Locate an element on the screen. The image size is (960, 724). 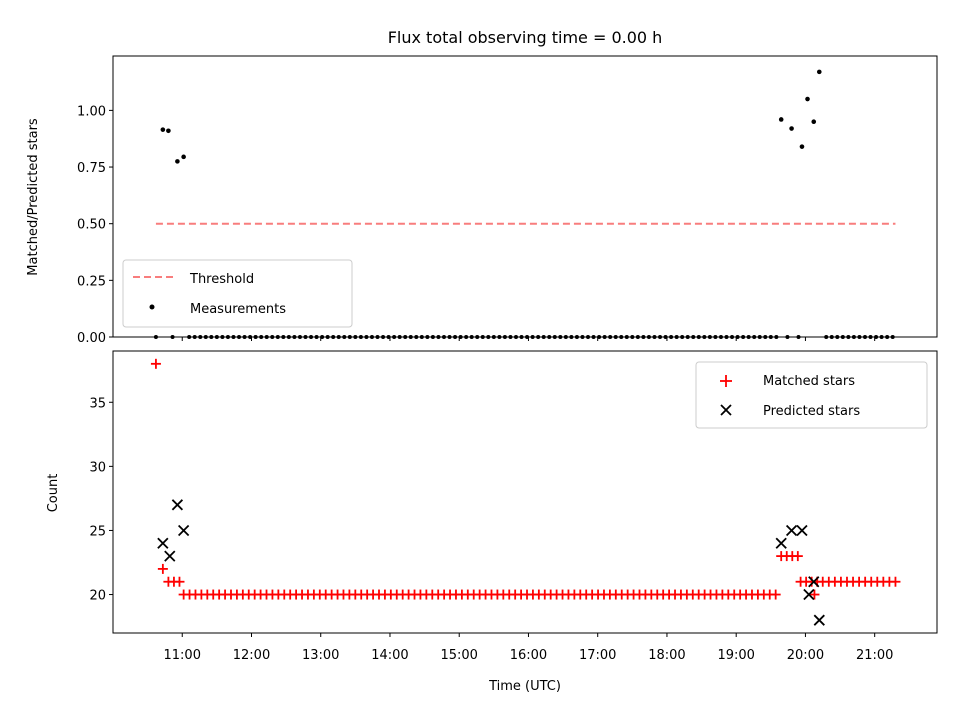
top-legend-box is located at coordinates (237, 293).